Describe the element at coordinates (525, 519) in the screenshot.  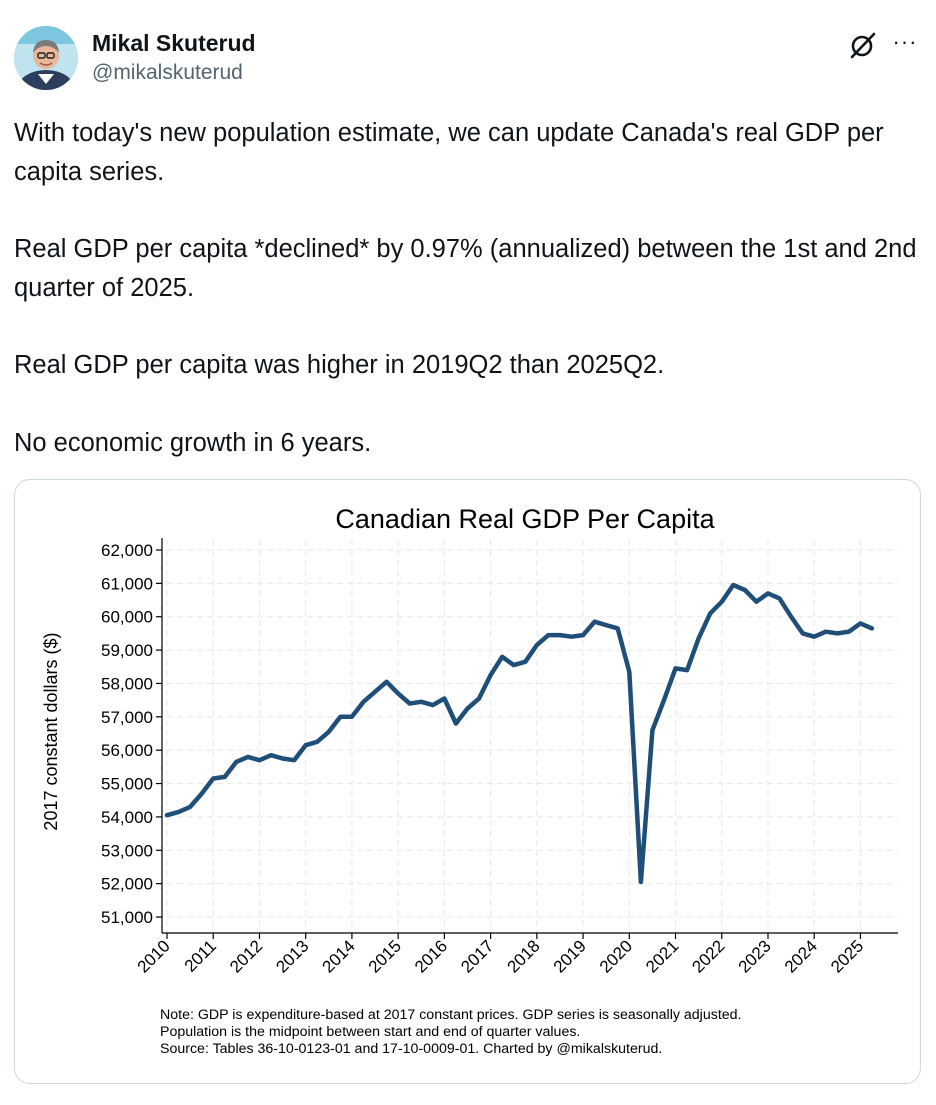
I see `chart-title: Canadian Real GDP Per Capita` at that location.